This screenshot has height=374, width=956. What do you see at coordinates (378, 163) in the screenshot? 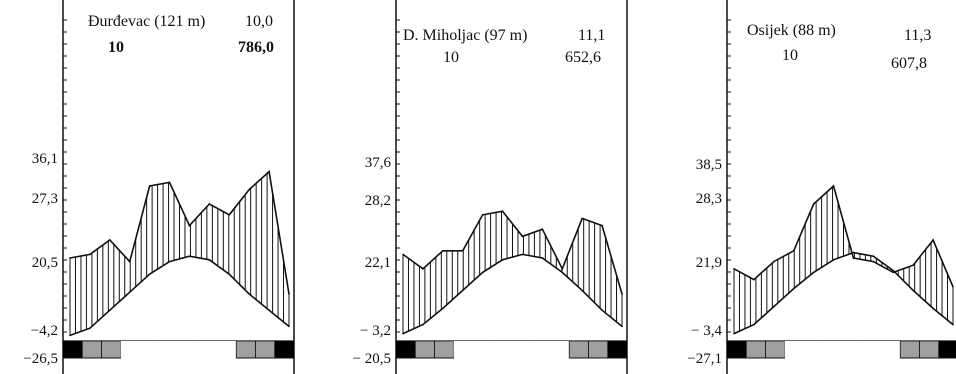
I see `y-tick-label: 37,6` at bounding box center [378, 163].